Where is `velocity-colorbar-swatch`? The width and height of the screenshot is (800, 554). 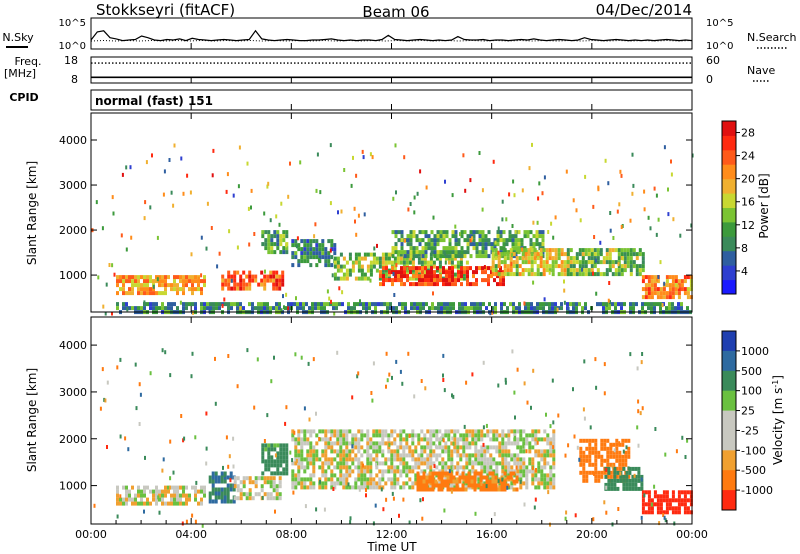
velocity-colorbar-swatch is located at coordinates (729, 480).